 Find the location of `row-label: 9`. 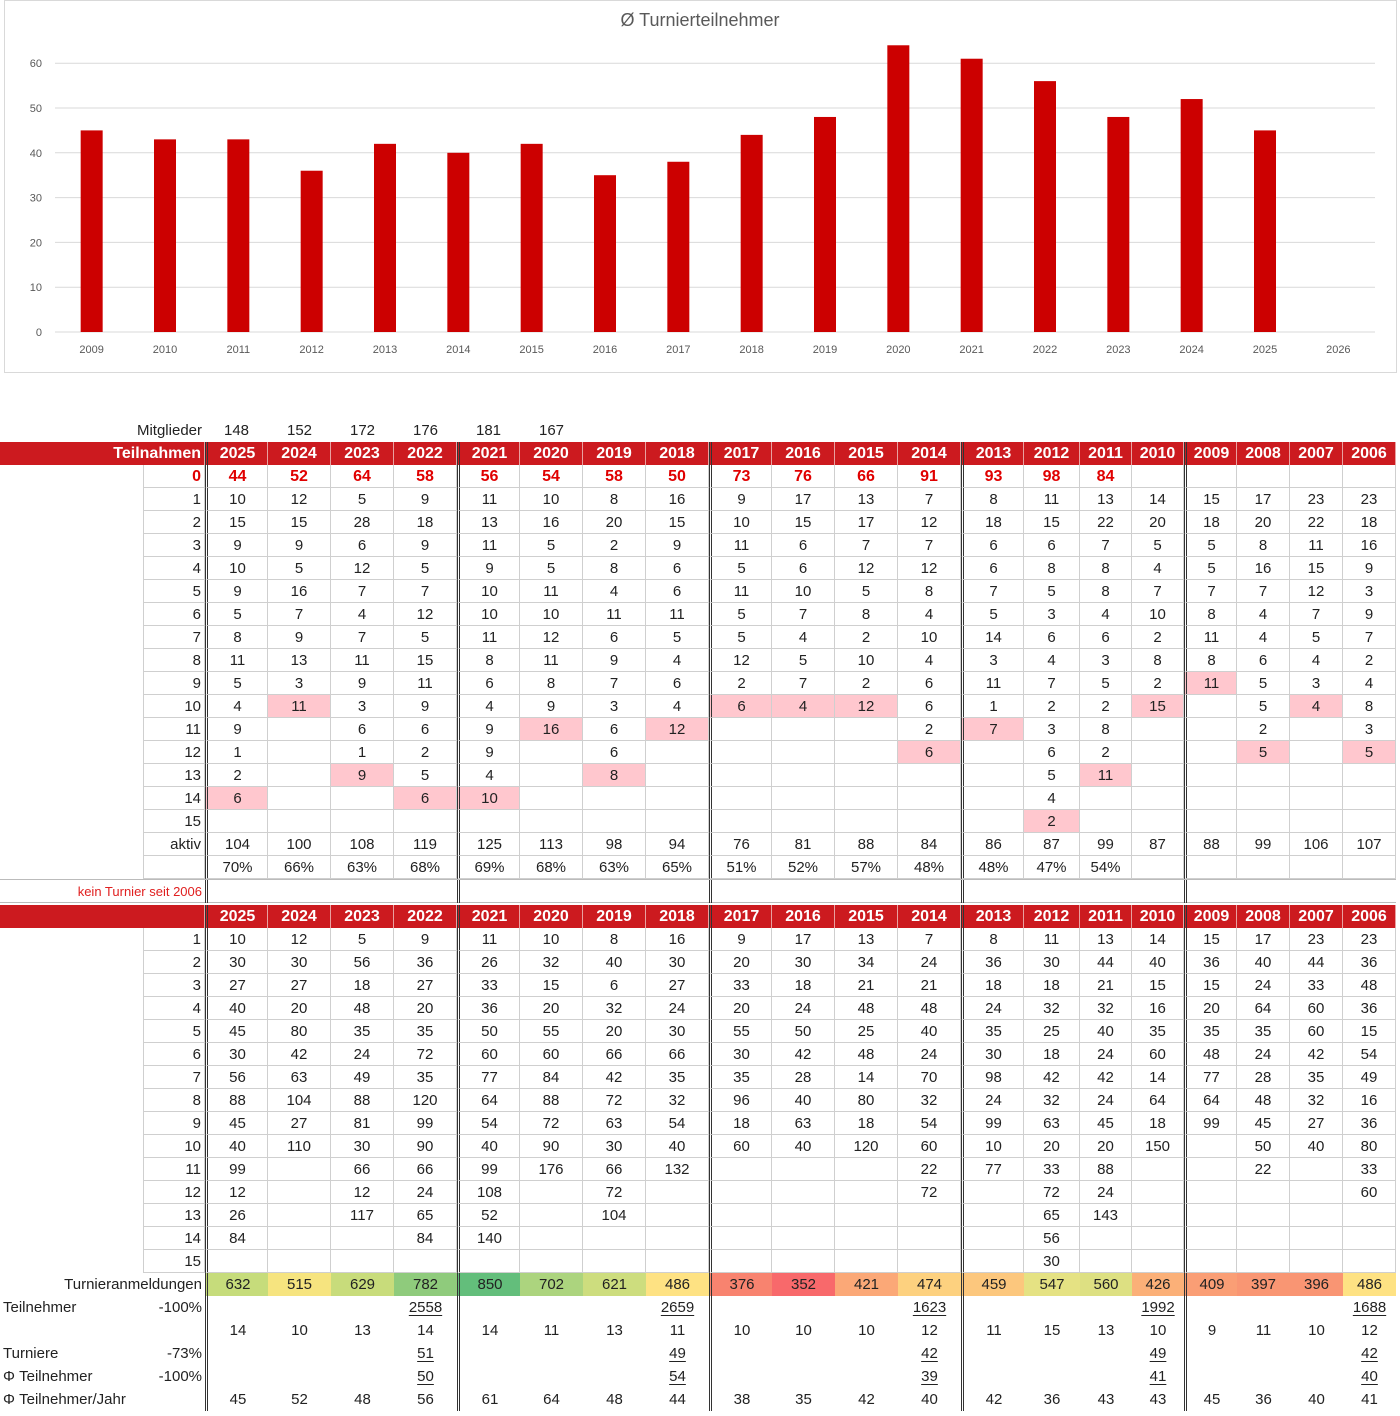

row-label: 9 is located at coordinates (174, 1123).